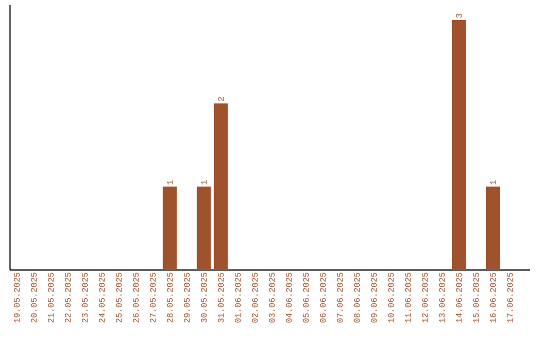 The height and width of the screenshot is (340, 540). What do you see at coordinates (442, 297) in the screenshot?
I see `x-tick-label: 13.06.2025` at bounding box center [442, 297].